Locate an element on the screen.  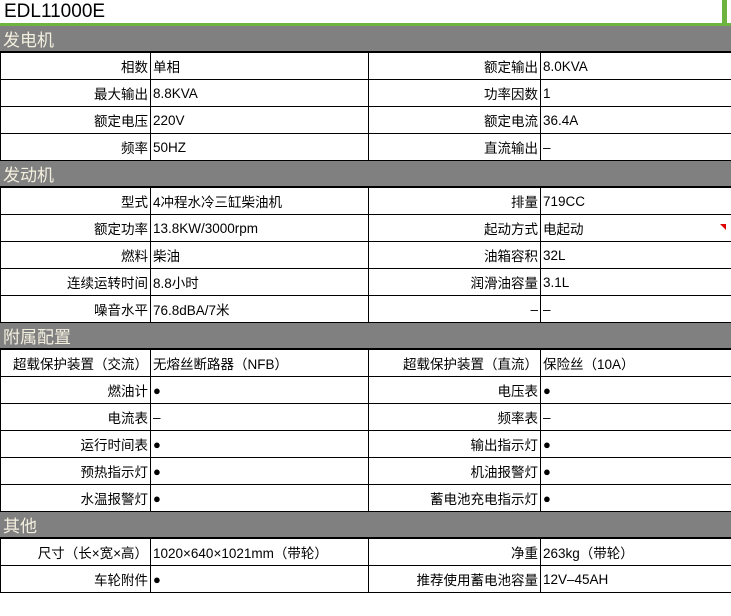
table-row: 额定电压 220V 额定电流 36.4A is located at coordinates (365, 120).